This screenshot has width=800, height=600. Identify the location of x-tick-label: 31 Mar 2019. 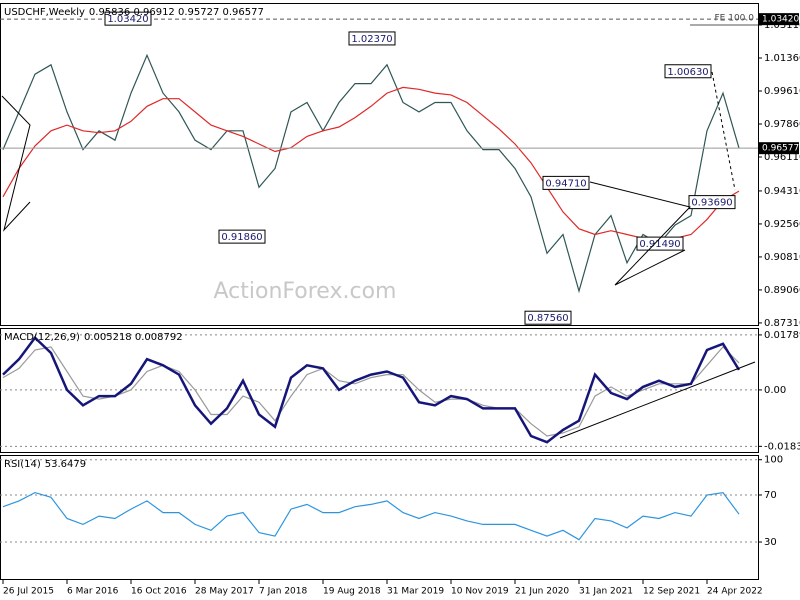
(415, 592).